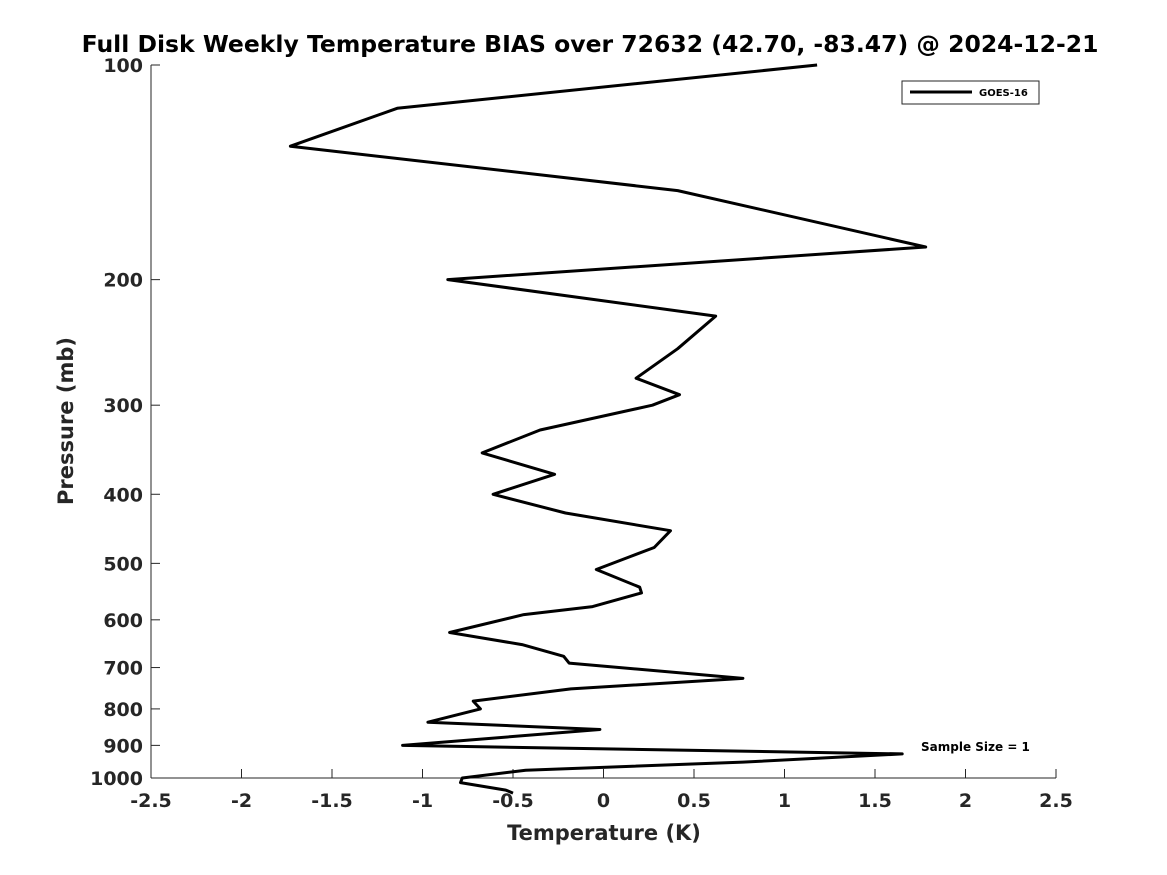 The width and height of the screenshot is (1167, 875). What do you see at coordinates (970, 92) in the screenshot?
I see `legend: GOES-16` at bounding box center [970, 92].